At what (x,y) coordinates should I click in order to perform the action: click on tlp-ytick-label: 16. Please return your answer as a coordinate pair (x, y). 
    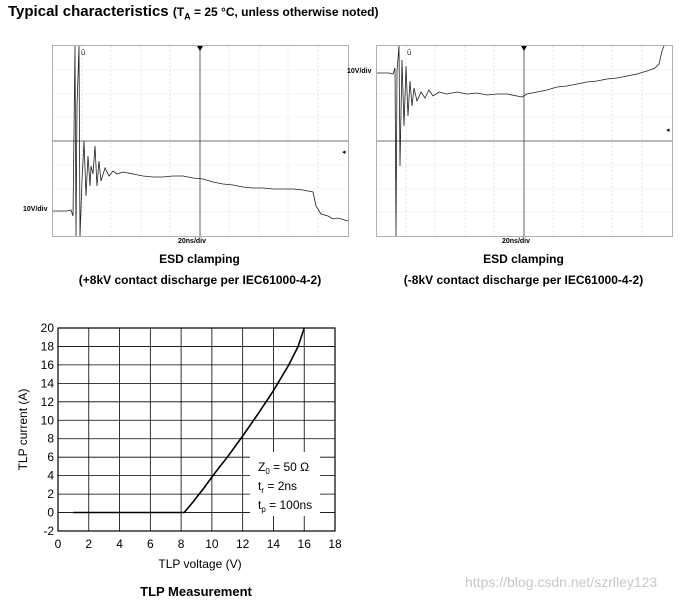
    Looking at the image, I should click on (48, 365).